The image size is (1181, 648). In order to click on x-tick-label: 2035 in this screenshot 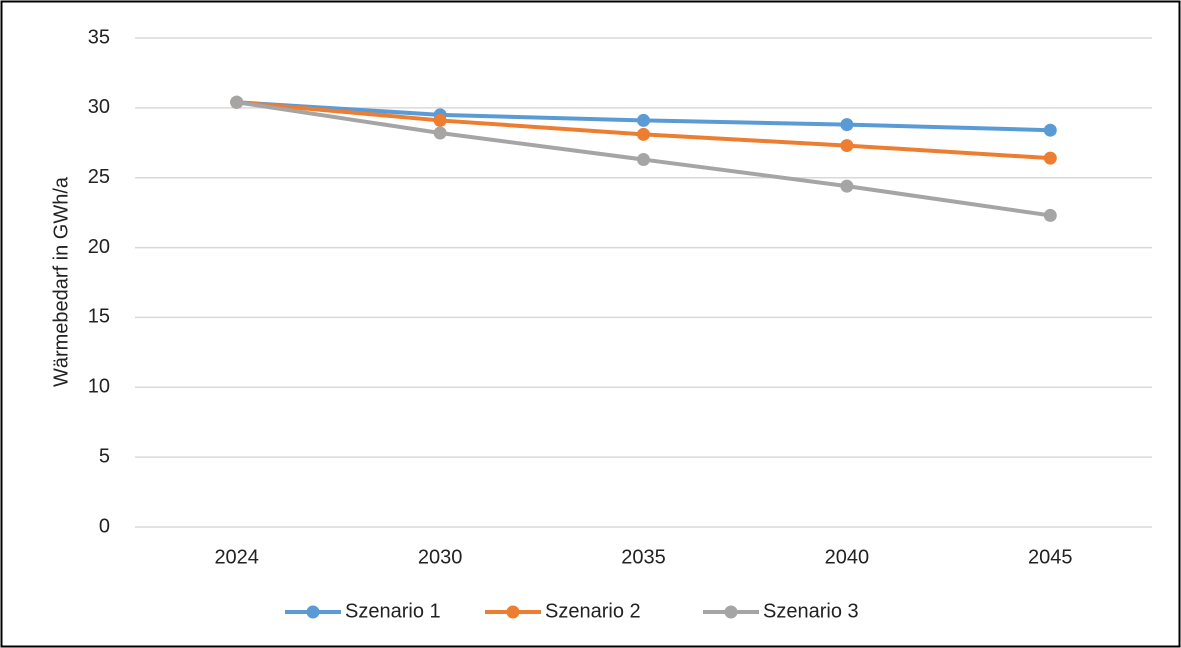, I will do `click(643, 557)`.